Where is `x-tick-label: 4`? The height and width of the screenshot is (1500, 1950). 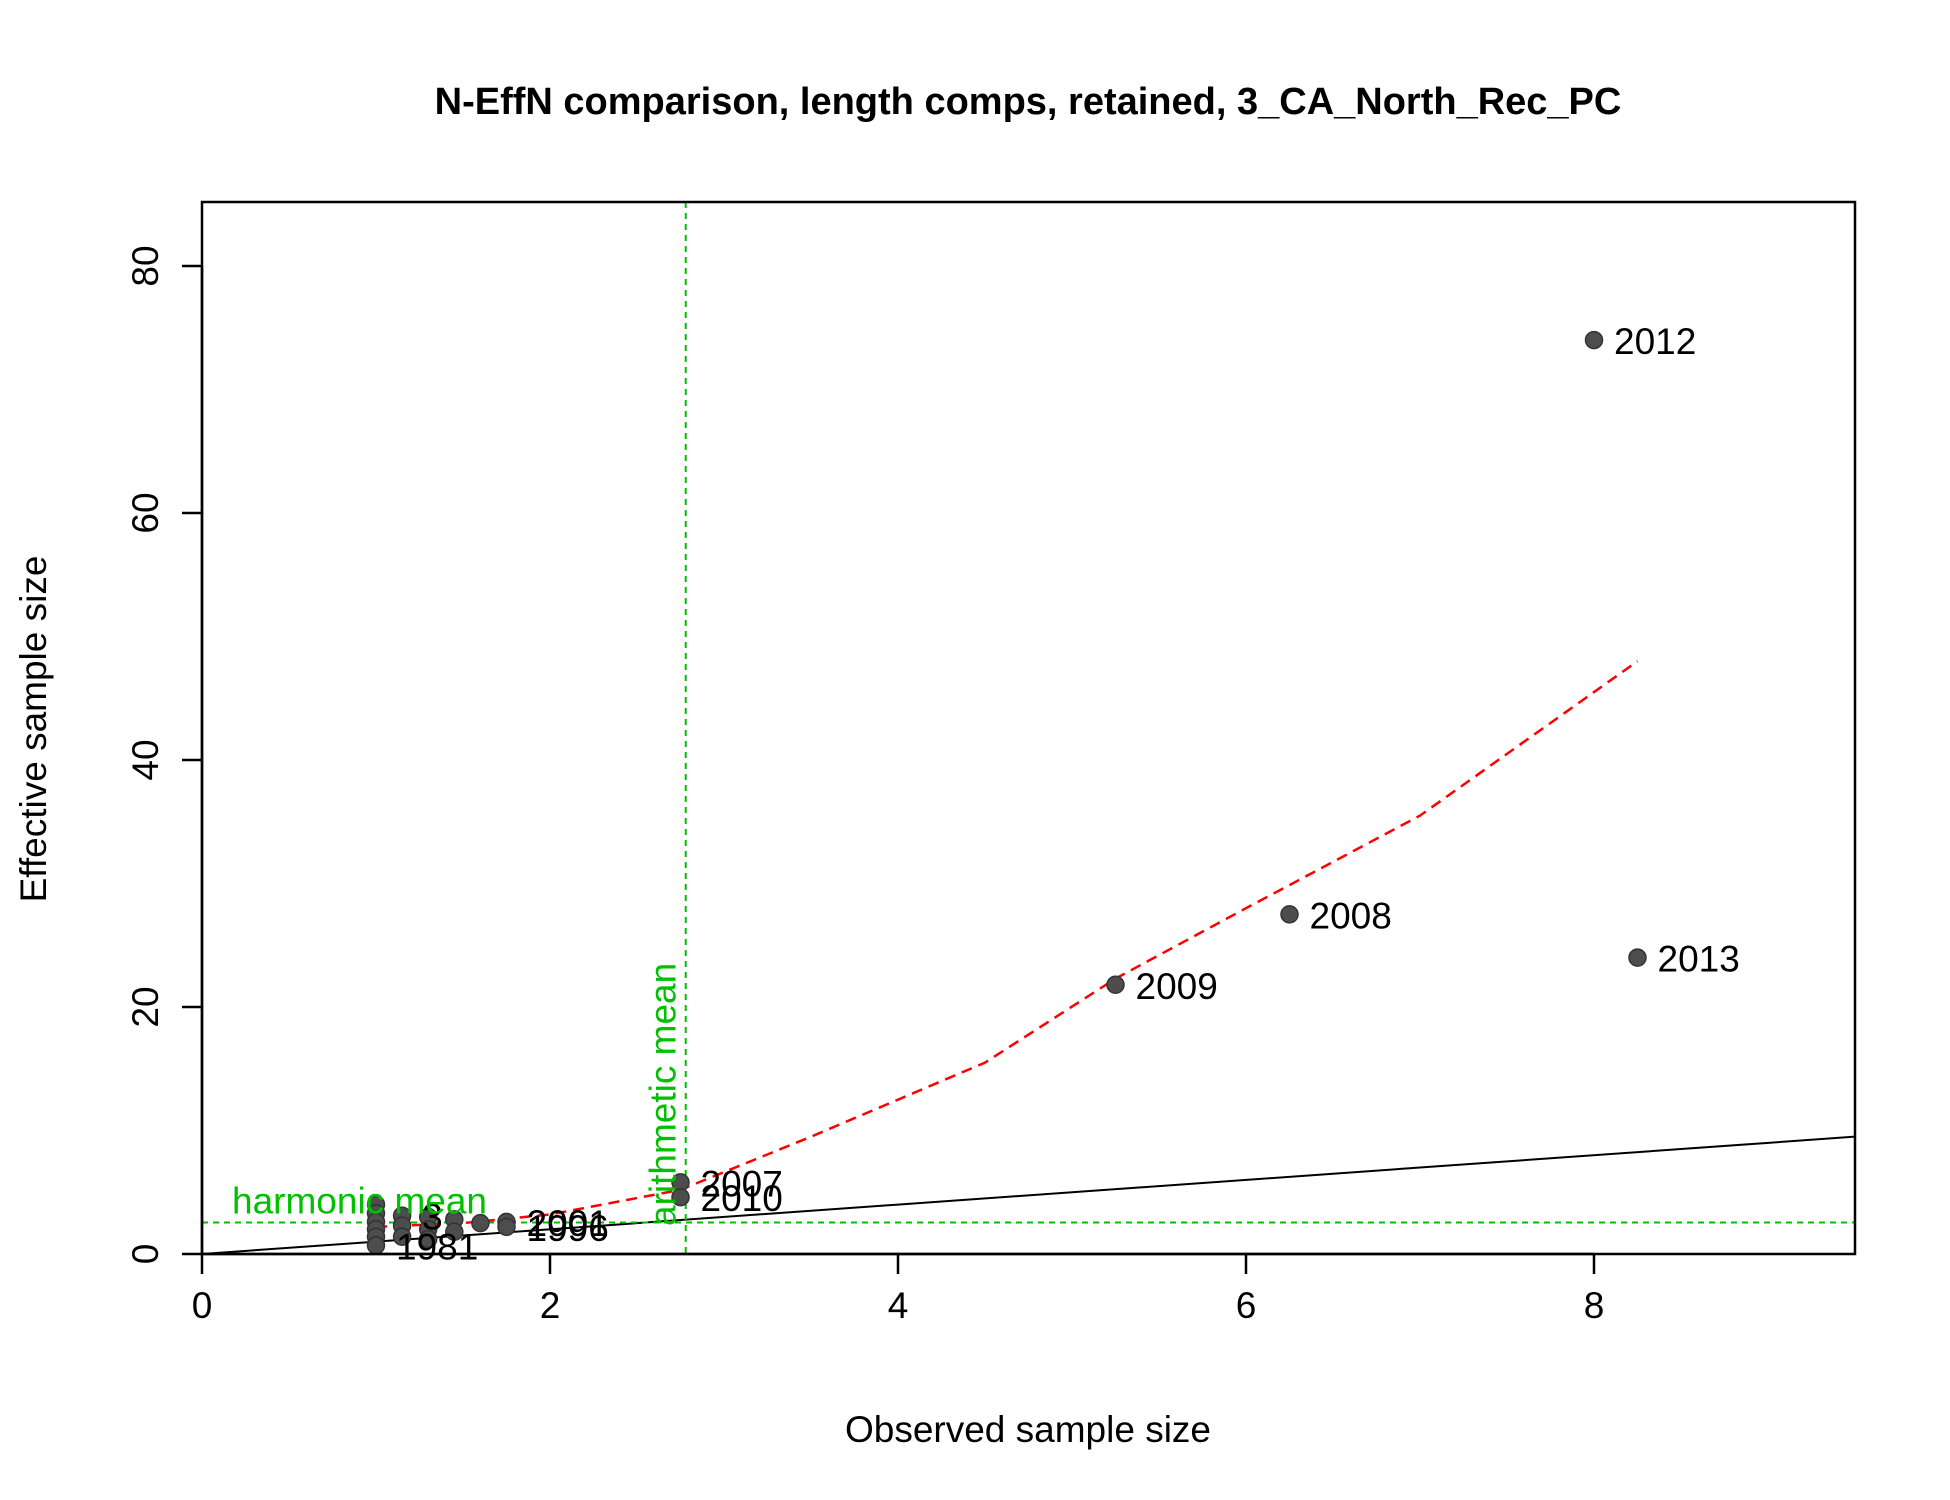
x-tick-label: 4 is located at coordinates (898, 1305).